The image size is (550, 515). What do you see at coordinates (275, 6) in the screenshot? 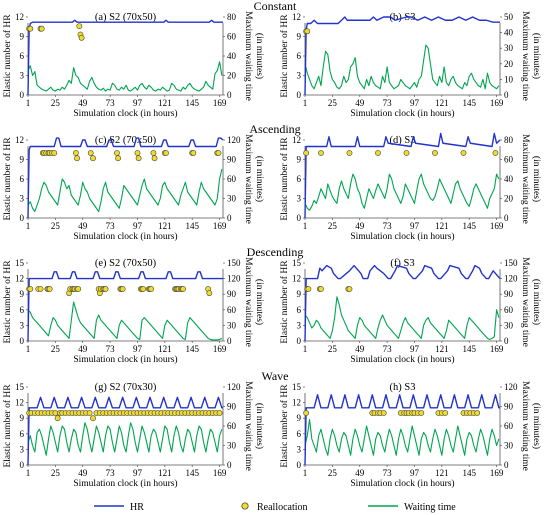
I see `scenario-title-constant: Constant` at bounding box center [275, 6].